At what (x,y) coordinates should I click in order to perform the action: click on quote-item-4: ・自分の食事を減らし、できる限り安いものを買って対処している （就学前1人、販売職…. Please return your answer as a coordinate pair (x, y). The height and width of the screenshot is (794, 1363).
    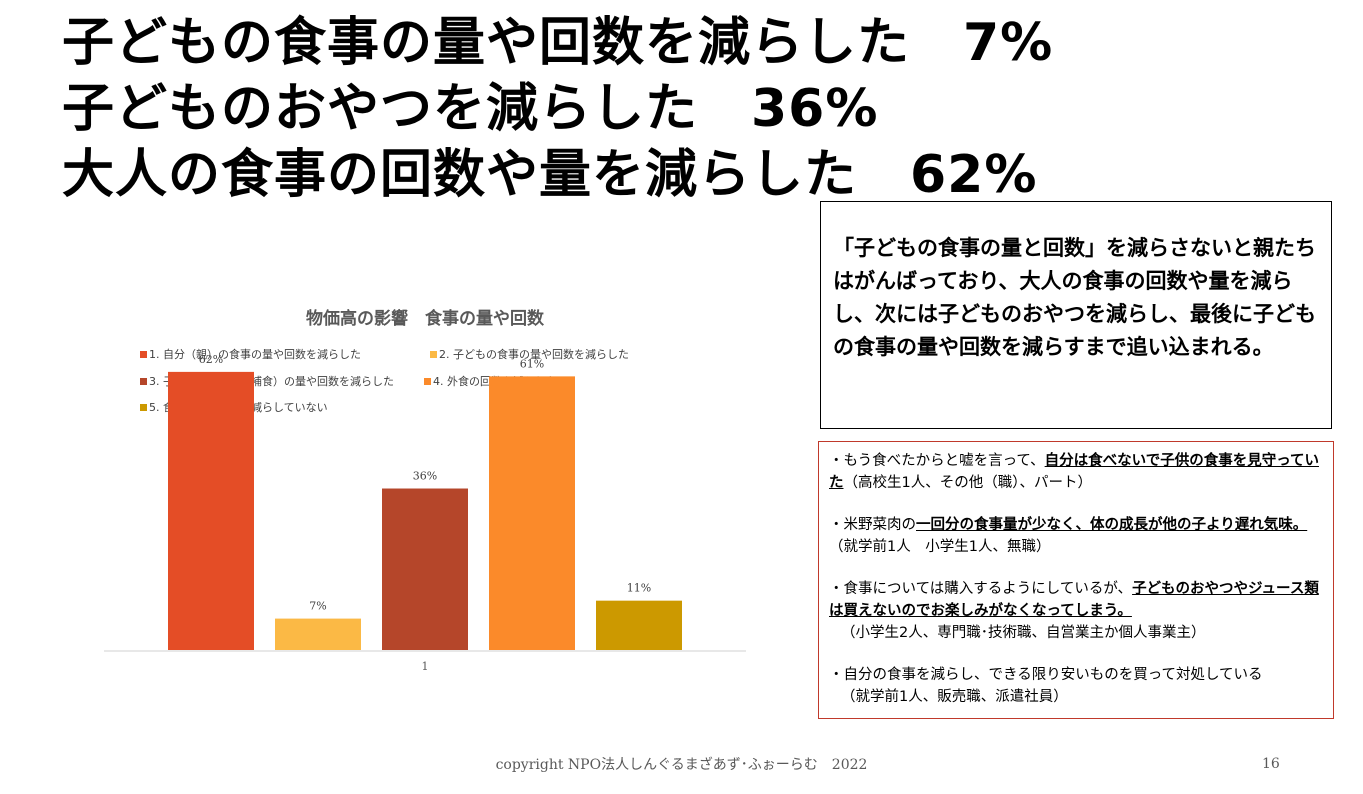
    Looking at the image, I should click on (1076, 686).